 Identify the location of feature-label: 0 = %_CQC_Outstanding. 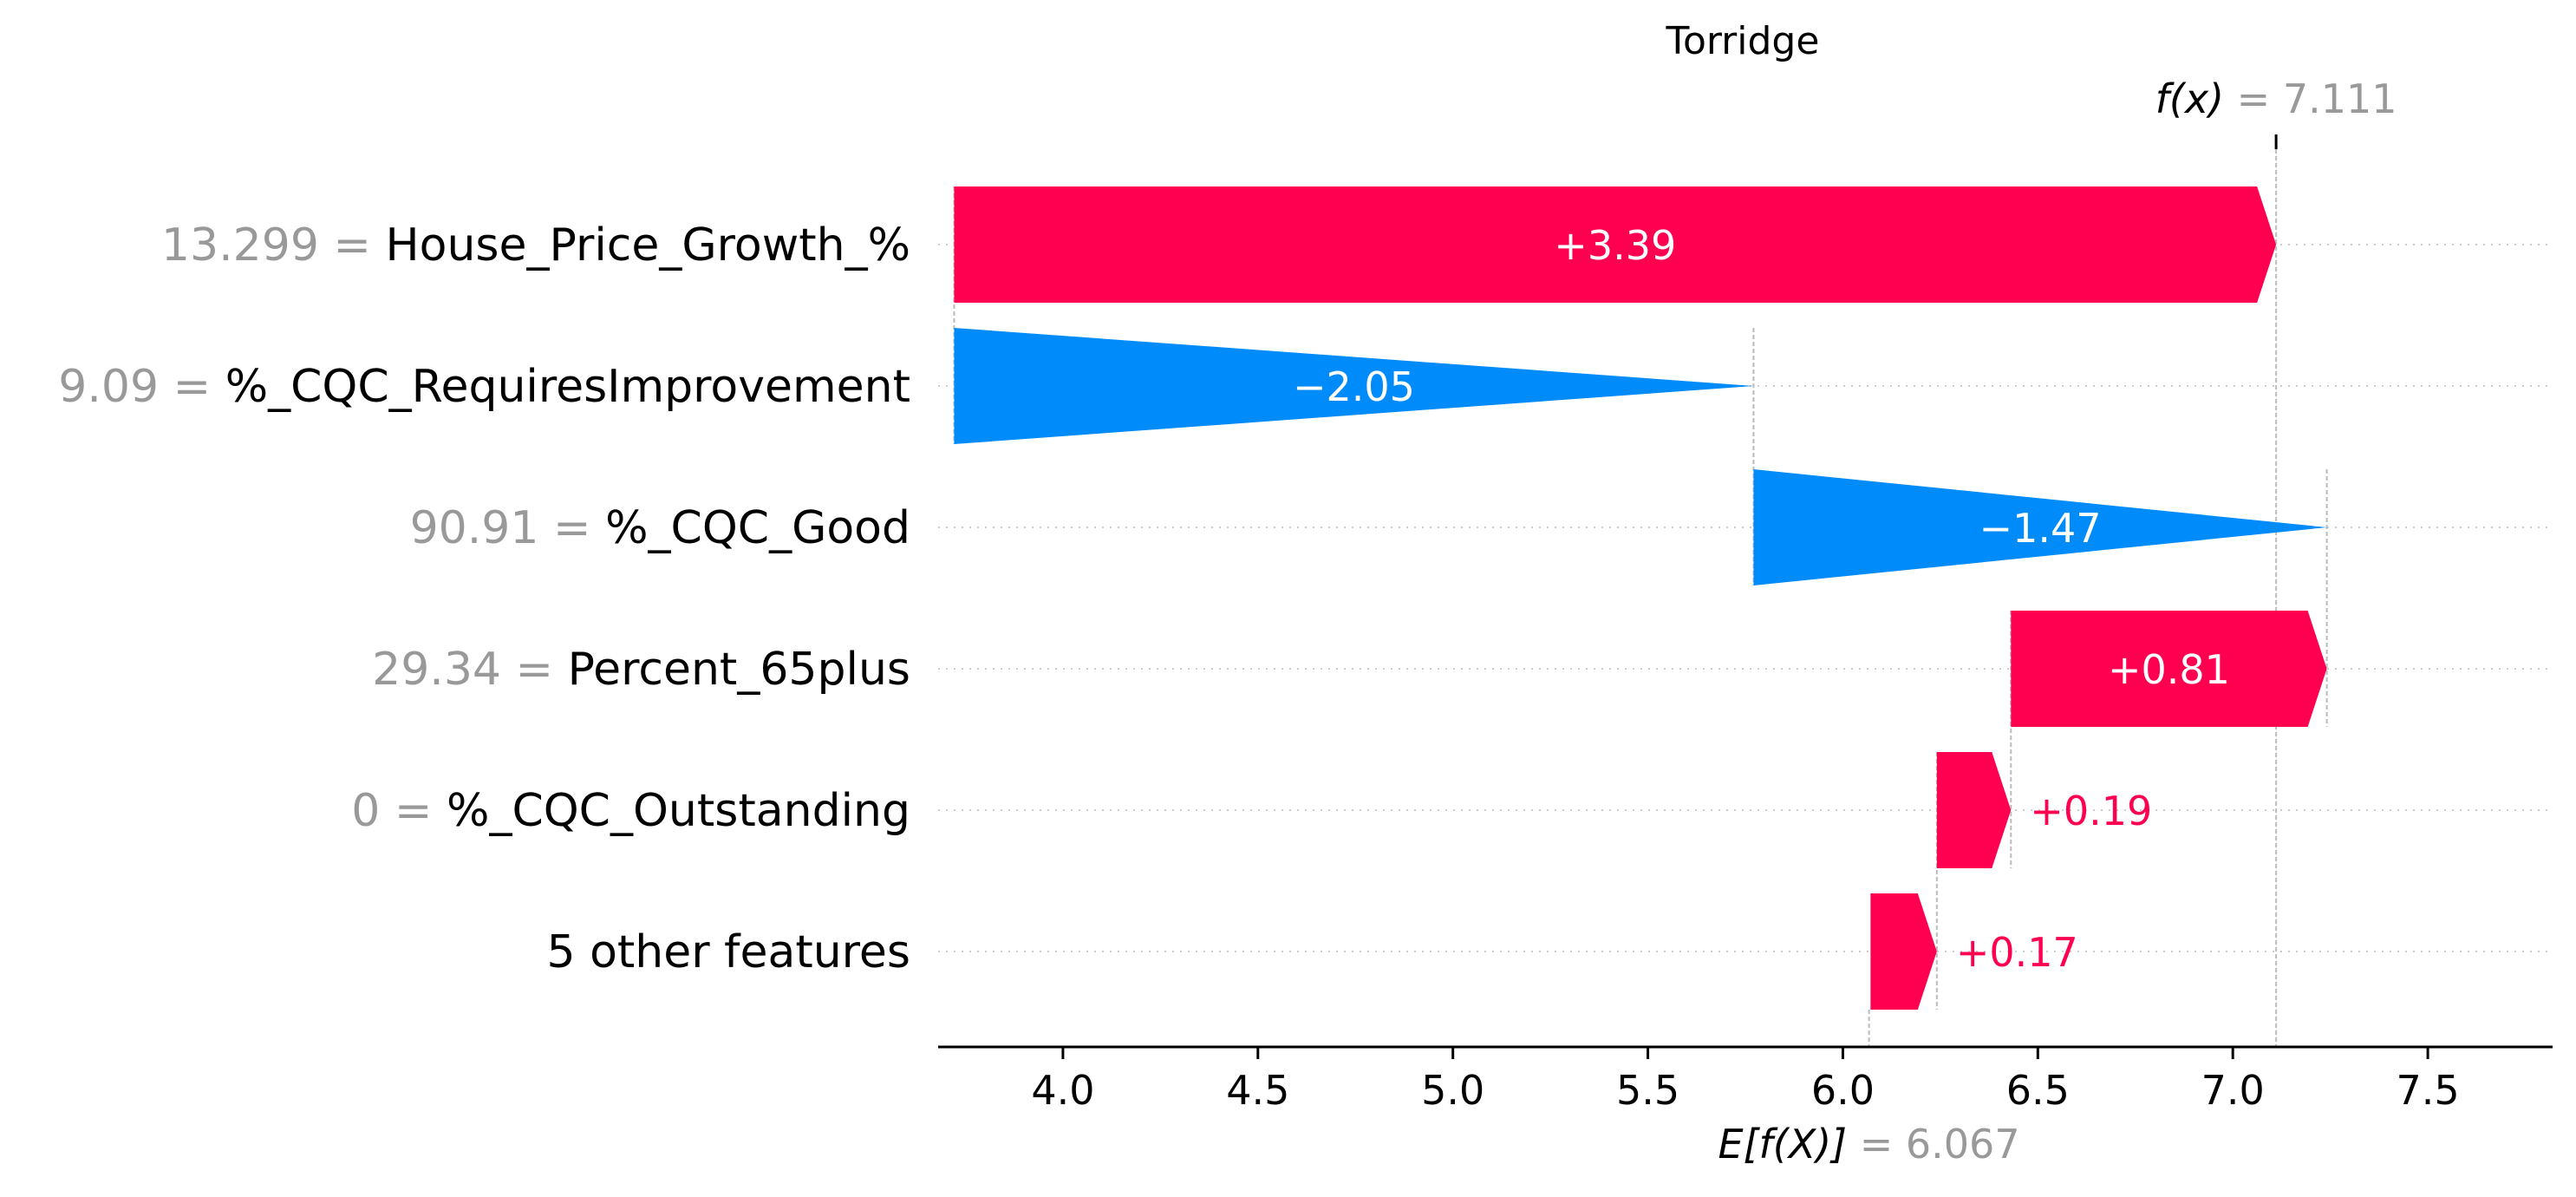
(631, 811).